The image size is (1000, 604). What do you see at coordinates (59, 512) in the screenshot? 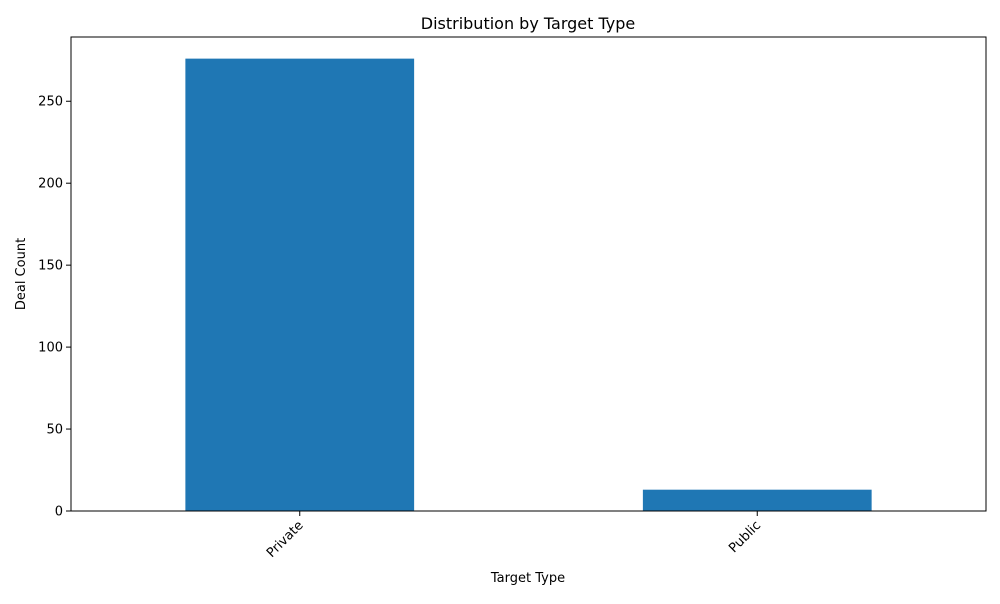
I see `y-tick-label-0: 0` at bounding box center [59, 512].